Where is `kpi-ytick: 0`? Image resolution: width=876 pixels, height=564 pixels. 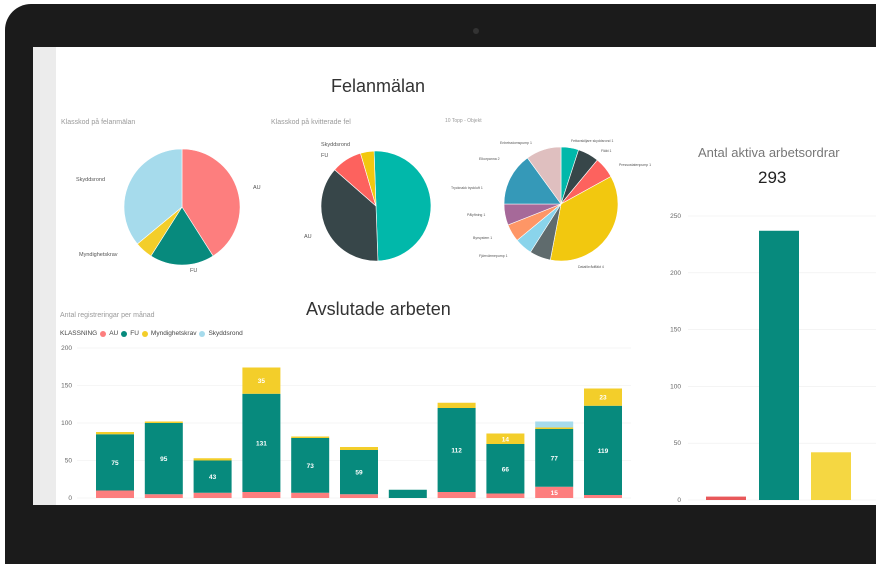
kpi-ytick: 0 is located at coordinates (679, 500).